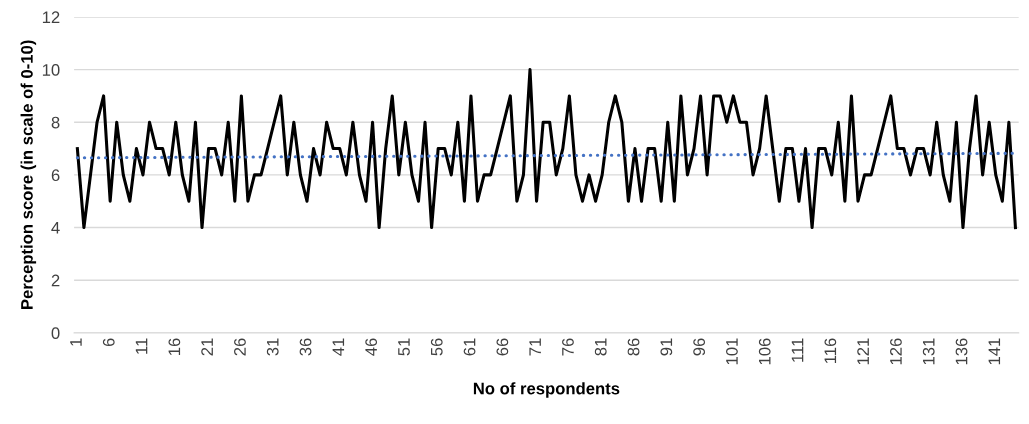 The width and height of the screenshot is (1029, 424). I want to click on x-tick-label: 51, so click(404, 347).